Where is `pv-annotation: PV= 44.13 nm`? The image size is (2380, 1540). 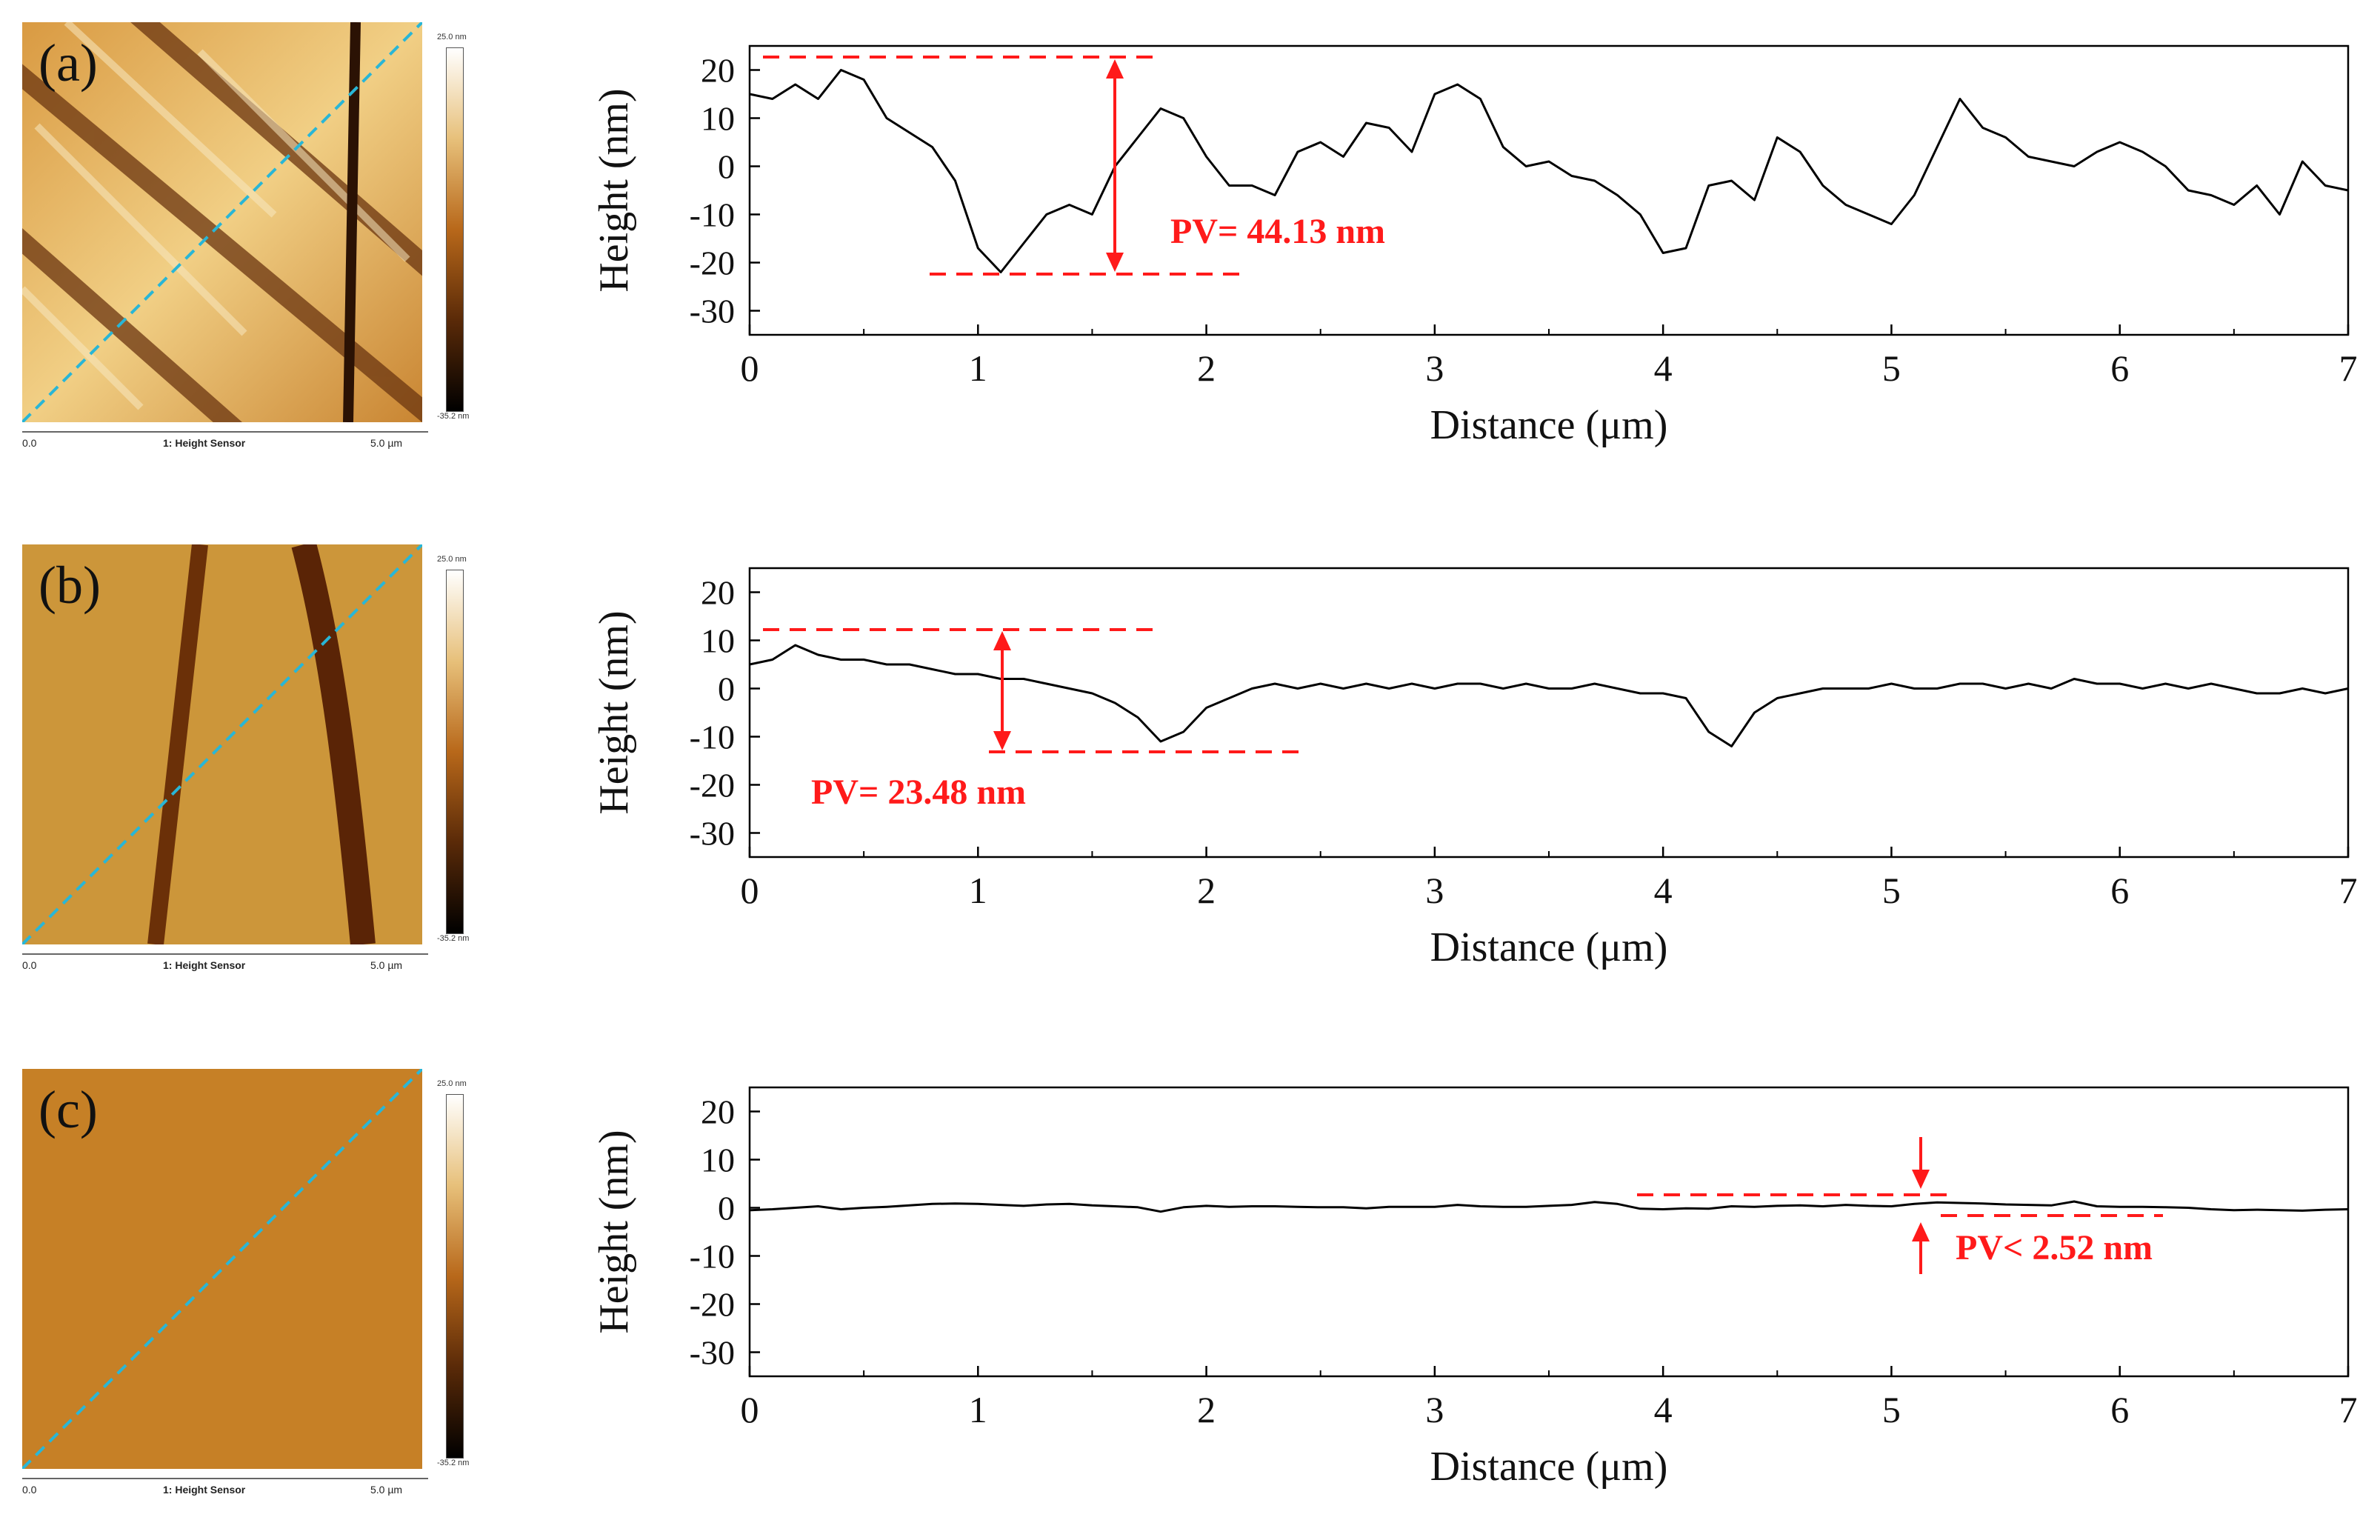 pv-annotation: PV= 44.13 nm is located at coordinates (1277, 231).